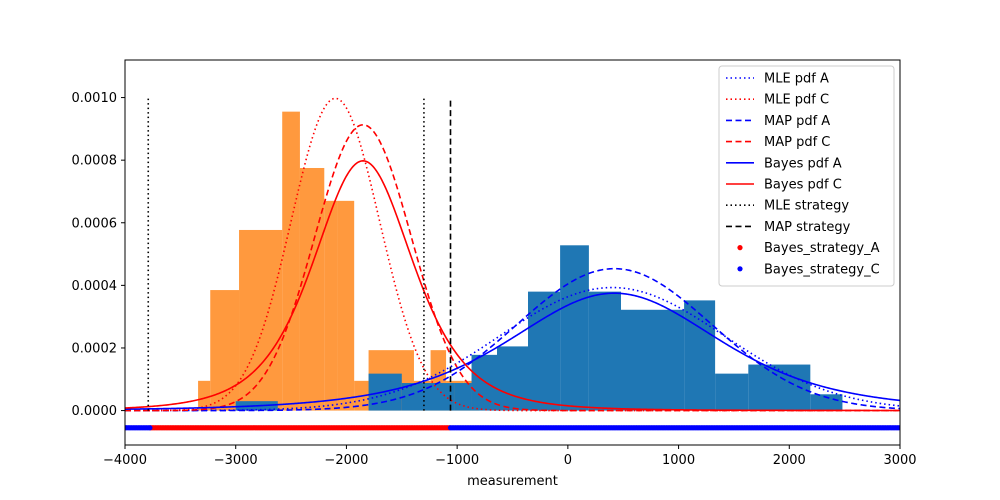  Describe the element at coordinates (803, 163) in the screenshot. I see `legend-label: Bayes pdf A` at that location.